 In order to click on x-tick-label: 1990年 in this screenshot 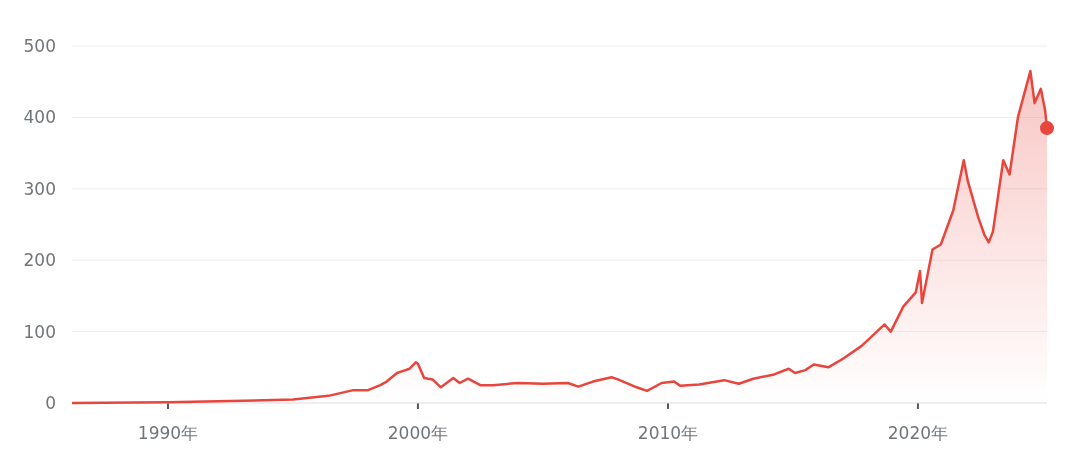, I will do `click(168, 433)`.